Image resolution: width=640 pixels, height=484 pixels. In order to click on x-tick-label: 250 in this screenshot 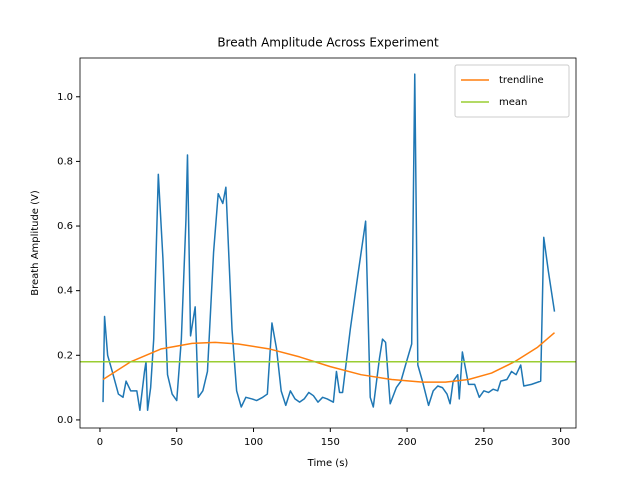, I will do `click(483, 442)`.